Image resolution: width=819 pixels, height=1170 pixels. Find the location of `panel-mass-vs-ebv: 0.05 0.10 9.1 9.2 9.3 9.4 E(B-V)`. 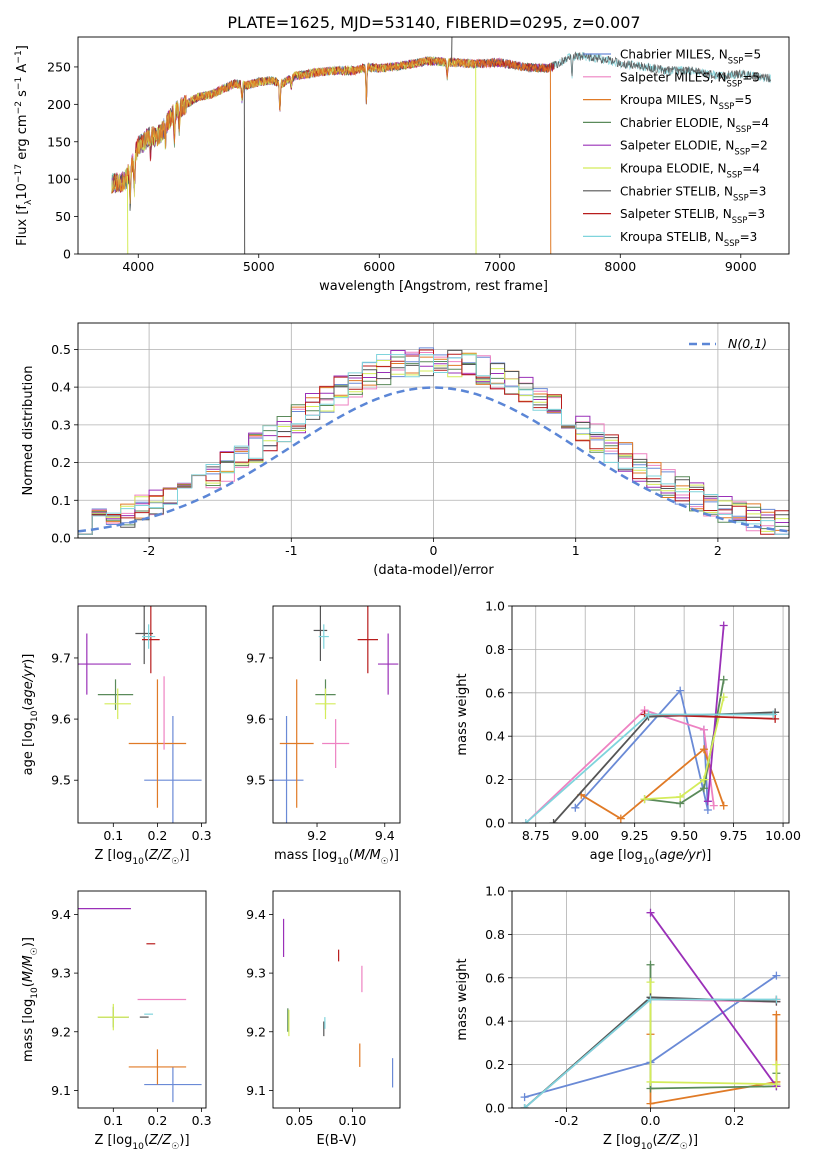

panel-mass-vs-ebv: 0.05 0.10 9.1 9.2 9.3 9.4 E(B-V) is located at coordinates (323, 1019).